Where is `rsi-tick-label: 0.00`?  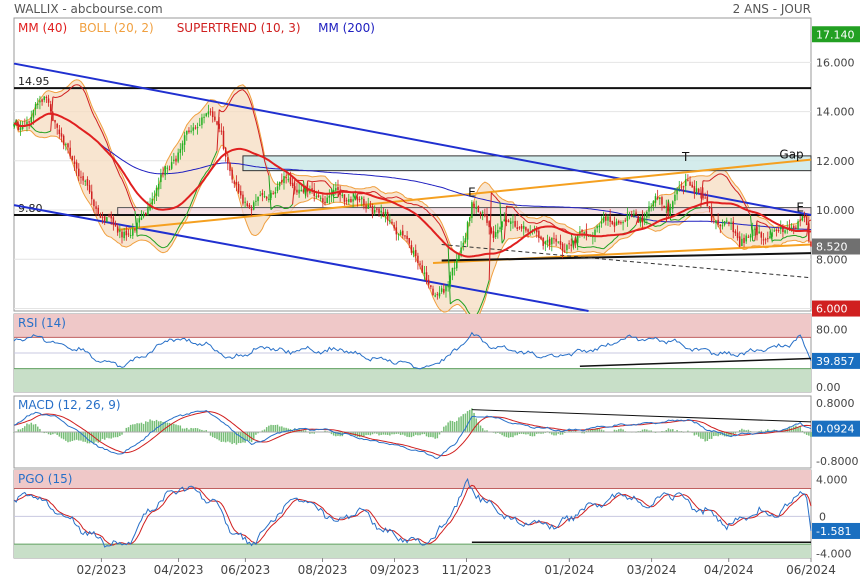
rsi-tick-label: 0.00 is located at coordinates (828, 387).